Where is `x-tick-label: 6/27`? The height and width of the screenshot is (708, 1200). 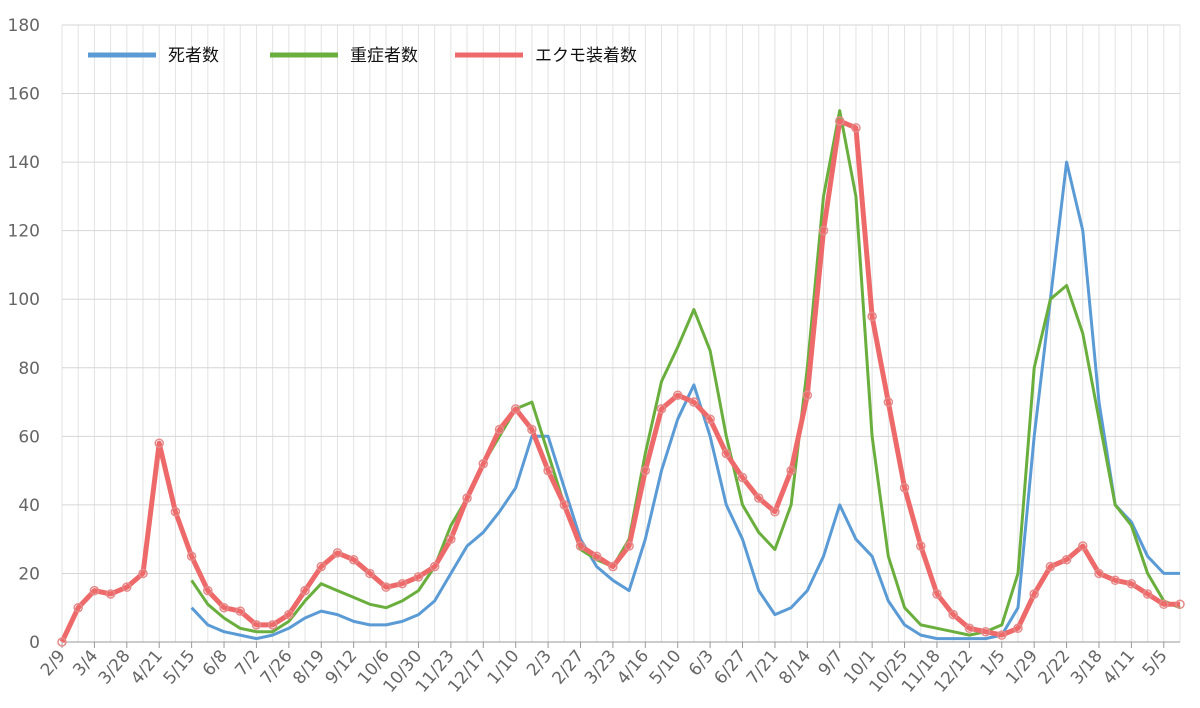 x-tick-label: 6/27 is located at coordinates (730, 667).